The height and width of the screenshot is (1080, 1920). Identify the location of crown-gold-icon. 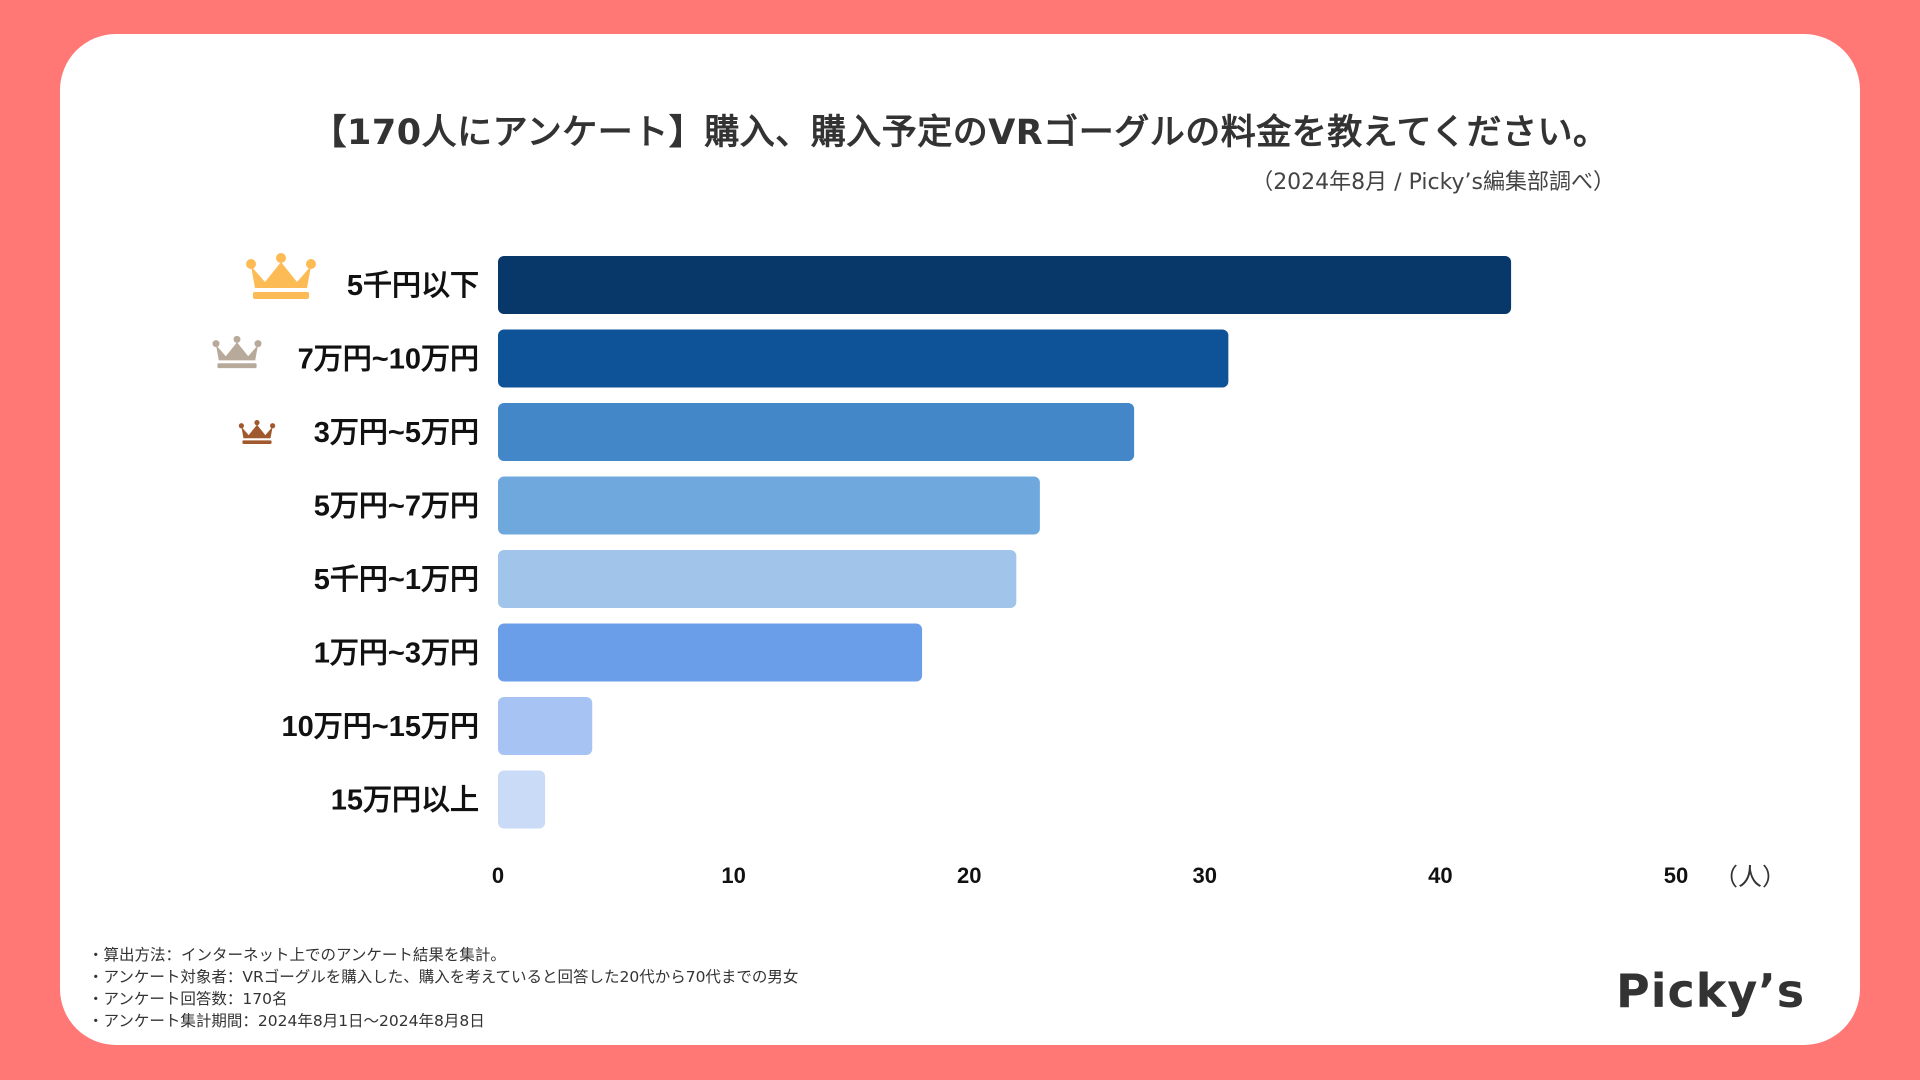
(281, 276).